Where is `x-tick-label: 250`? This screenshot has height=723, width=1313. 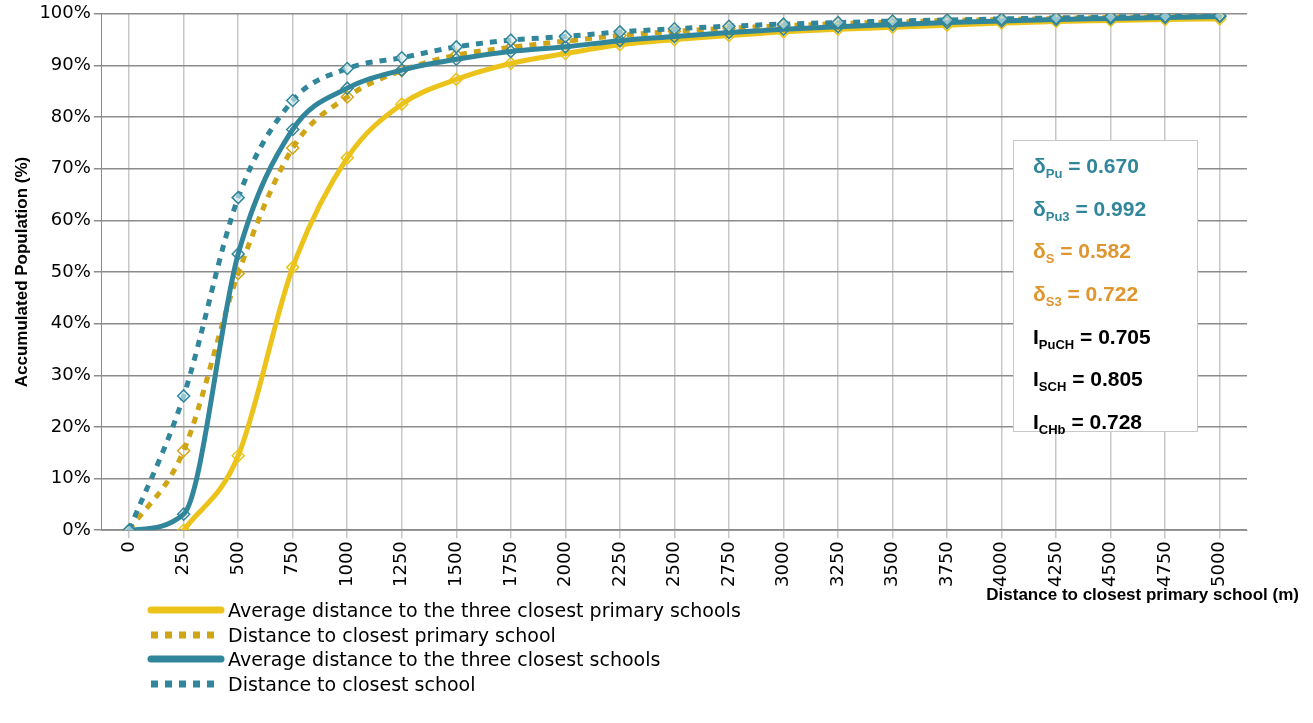
x-tick-label: 250 is located at coordinates (182, 558).